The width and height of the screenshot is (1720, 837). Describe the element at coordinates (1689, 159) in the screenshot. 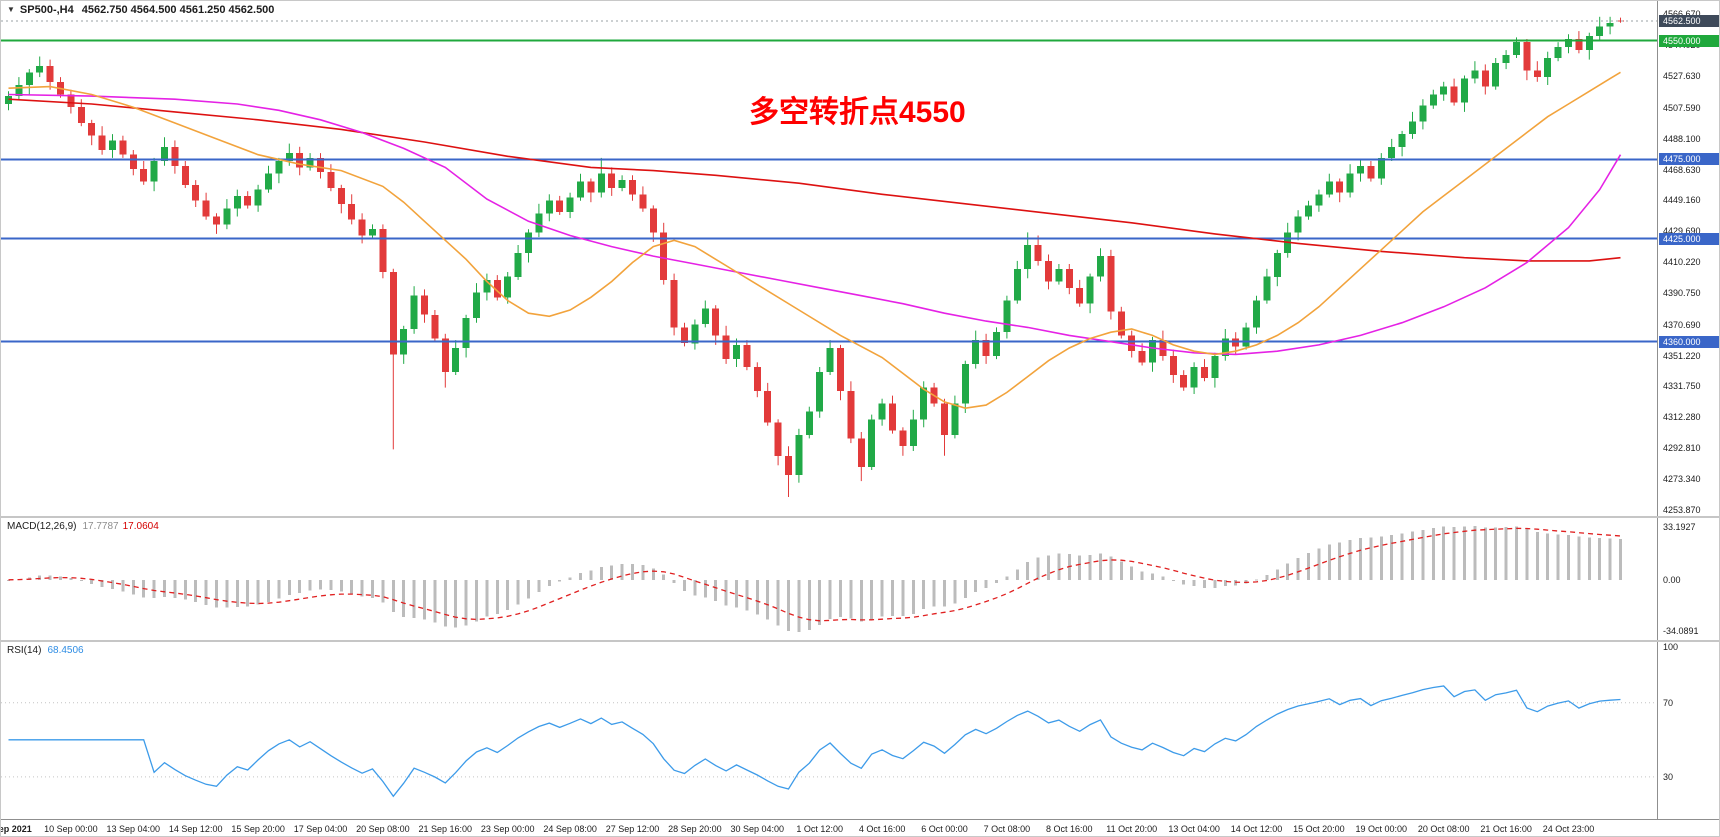

I see `price-level-tag: 4475.000` at that location.